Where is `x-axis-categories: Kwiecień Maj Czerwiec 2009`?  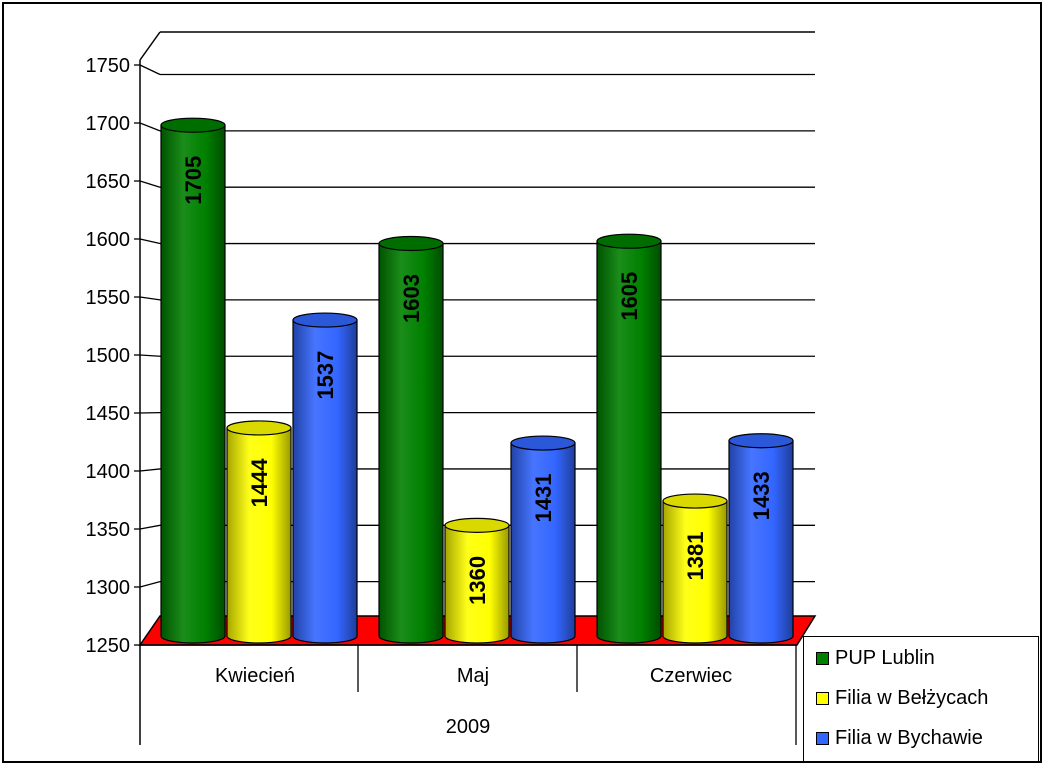
x-axis-categories: Kwiecień Maj Czerwiec 2009 is located at coordinates (473, 701).